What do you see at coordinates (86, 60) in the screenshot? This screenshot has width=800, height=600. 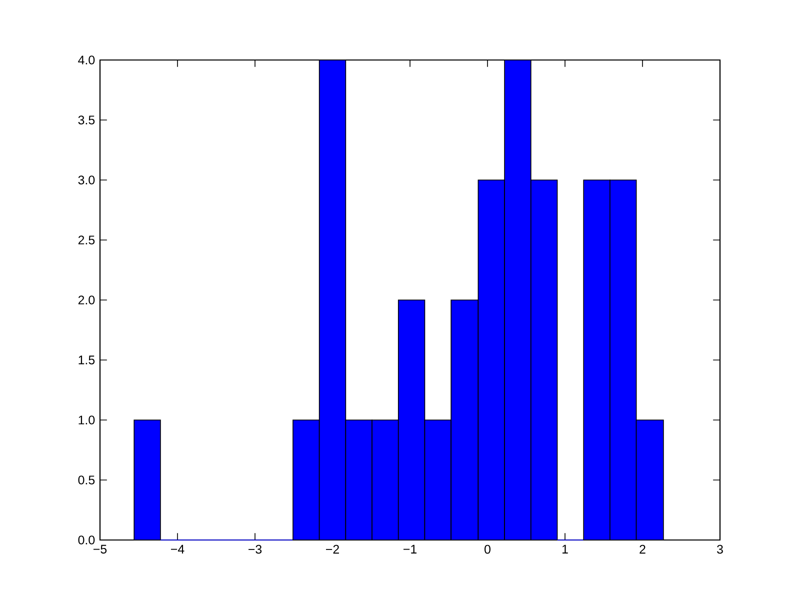 I see `y-tick-label: 4.0` at bounding box center [86, 60].